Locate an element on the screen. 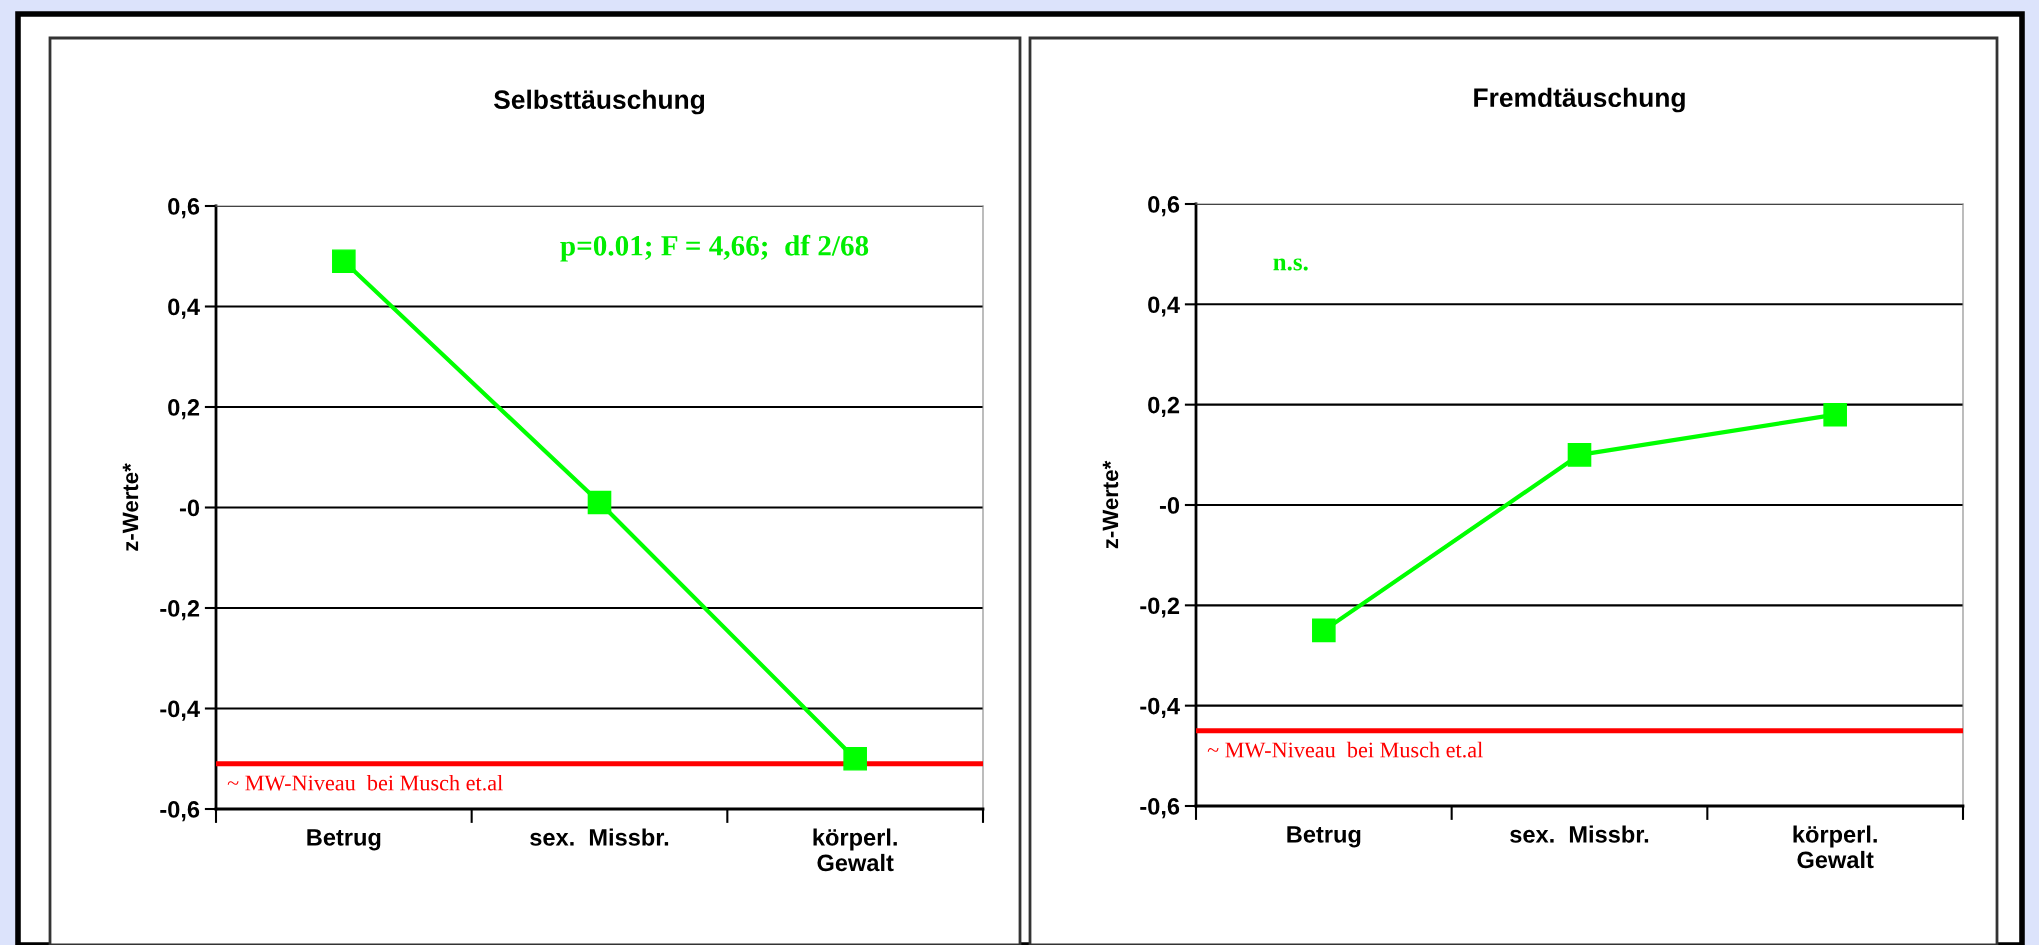  annotation: p=0.01; F = 4,66; df 2/68 is located at coordinates (714, 248).